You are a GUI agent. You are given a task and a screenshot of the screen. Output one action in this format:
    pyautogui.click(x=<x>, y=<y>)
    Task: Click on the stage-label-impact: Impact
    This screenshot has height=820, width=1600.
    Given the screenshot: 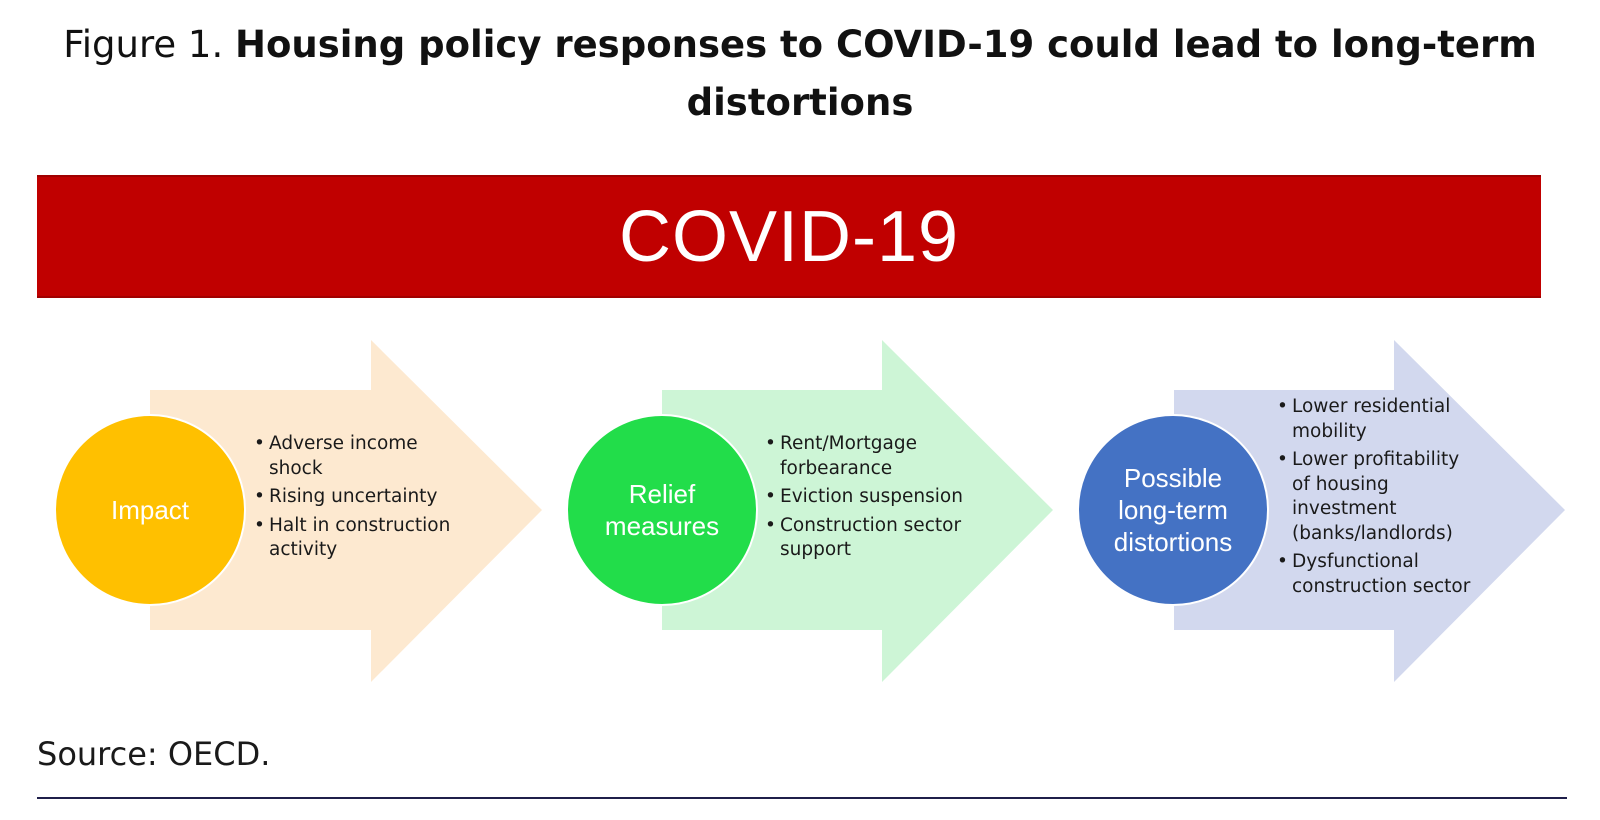 What is the action you would take?
    pyautogui.click(x=150, y=510)
    